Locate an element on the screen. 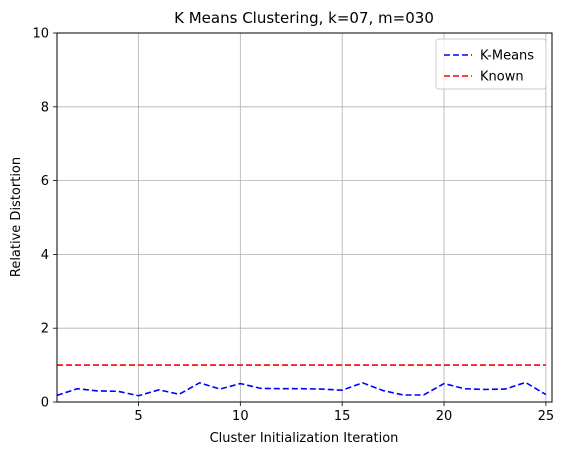  y-axis-label: Relative Distortion is located at coordinates (16, 217).